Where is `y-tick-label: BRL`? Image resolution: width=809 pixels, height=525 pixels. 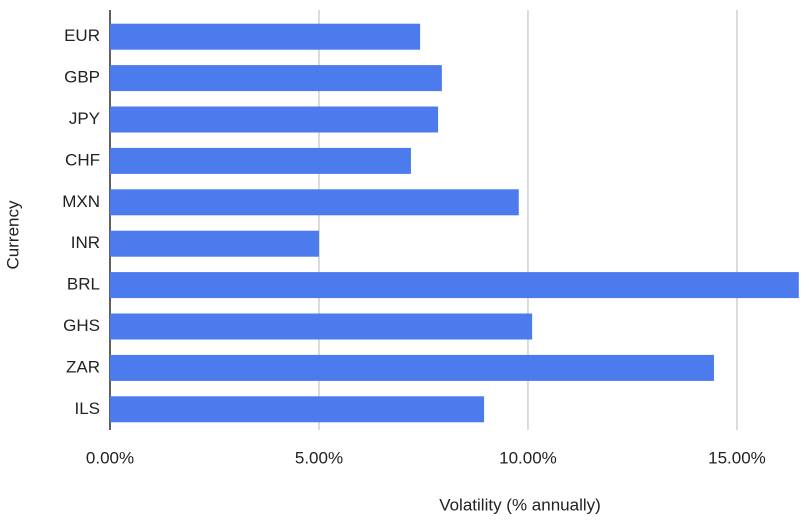
y-tick-label: BRL is located at coordinates (83, 284).